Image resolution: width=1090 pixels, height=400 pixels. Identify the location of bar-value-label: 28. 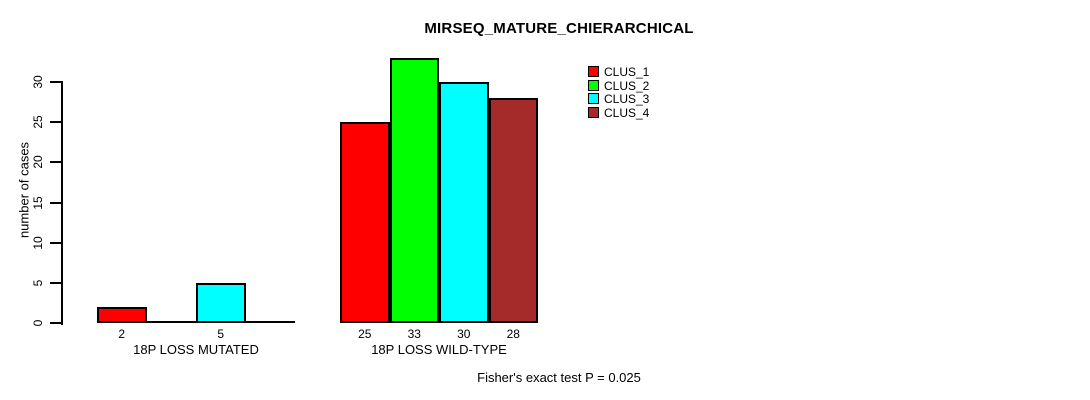
(513, 334).